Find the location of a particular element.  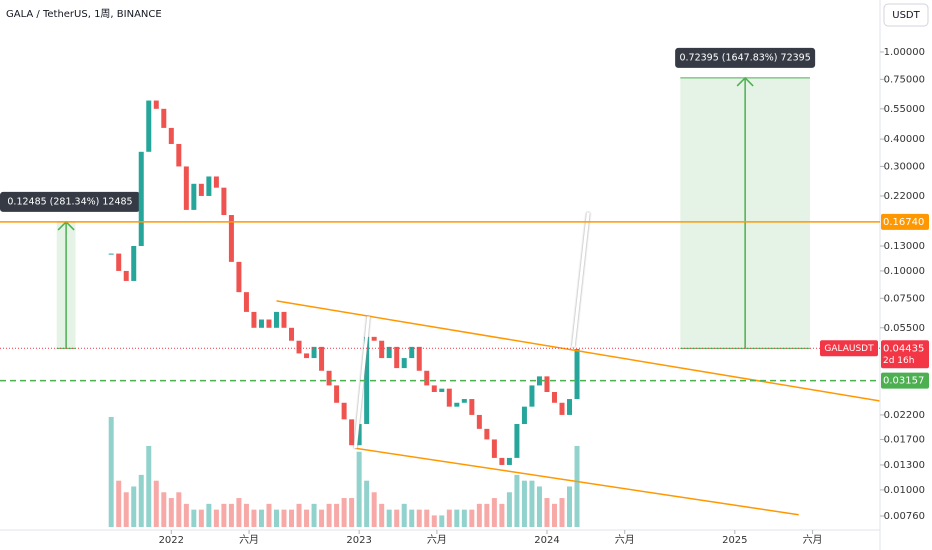

y-tick-label: 0.02200 is located at coordinates (904, 415).